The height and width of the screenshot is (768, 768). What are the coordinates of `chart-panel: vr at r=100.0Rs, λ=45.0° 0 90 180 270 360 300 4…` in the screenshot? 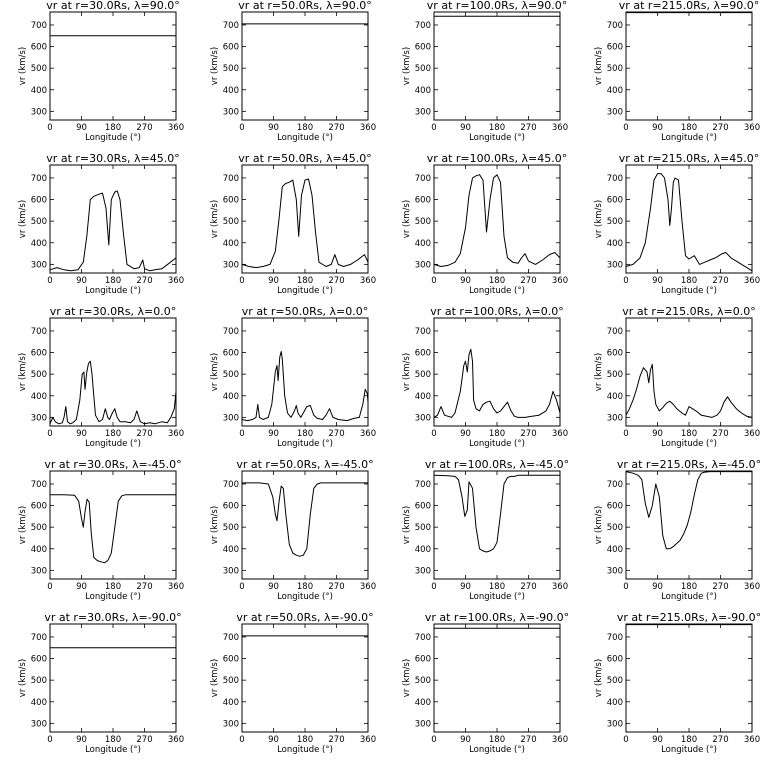 It's located at (485, 224).